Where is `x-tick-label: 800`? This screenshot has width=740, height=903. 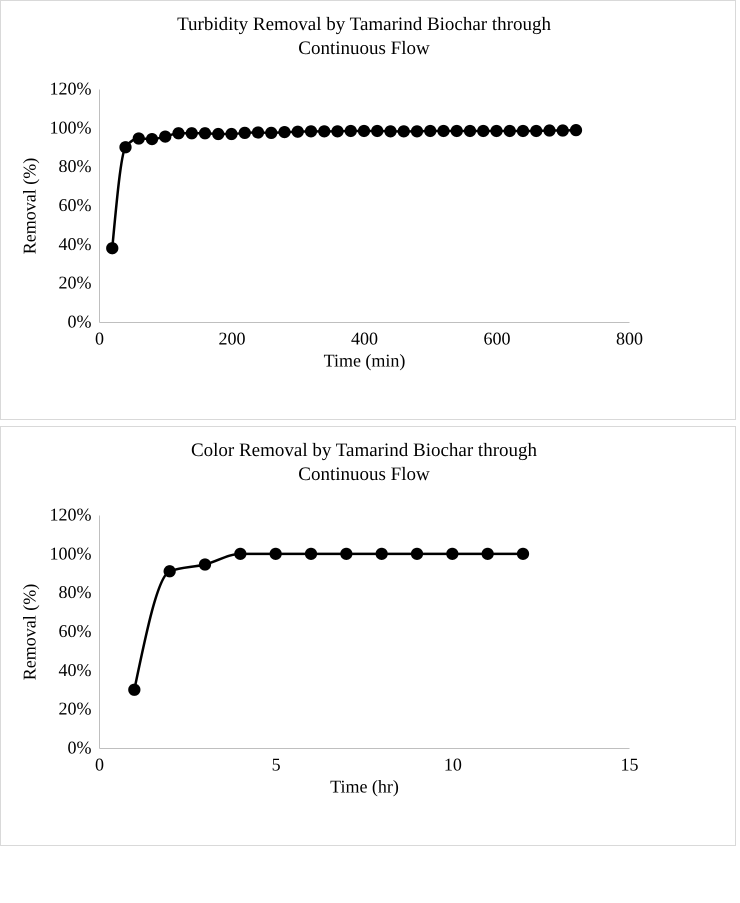 x-tick-label: 800 is located at coordinates (629, 338).